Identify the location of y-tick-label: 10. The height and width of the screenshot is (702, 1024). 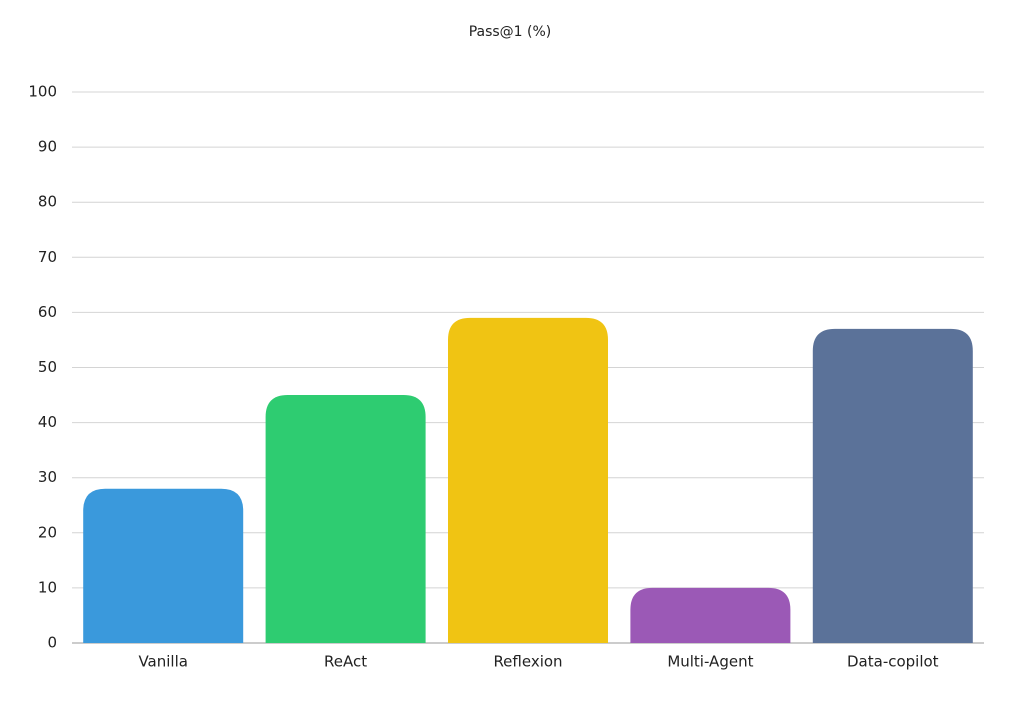
(47, 587).